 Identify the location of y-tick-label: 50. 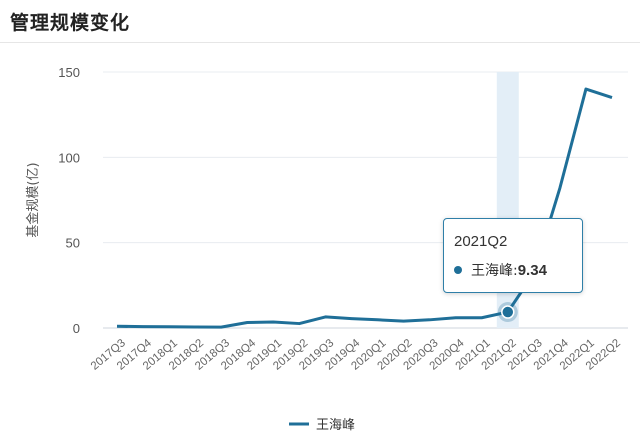
(73, 243).